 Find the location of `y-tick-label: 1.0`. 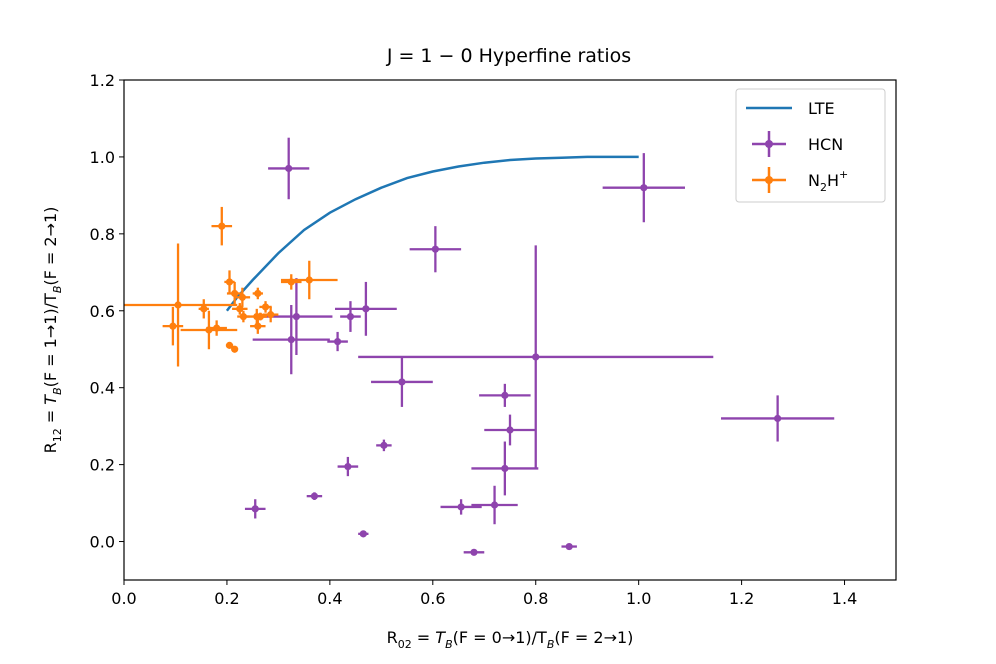

y-tick-label: 1.0 is located at coordinates (102, 157).